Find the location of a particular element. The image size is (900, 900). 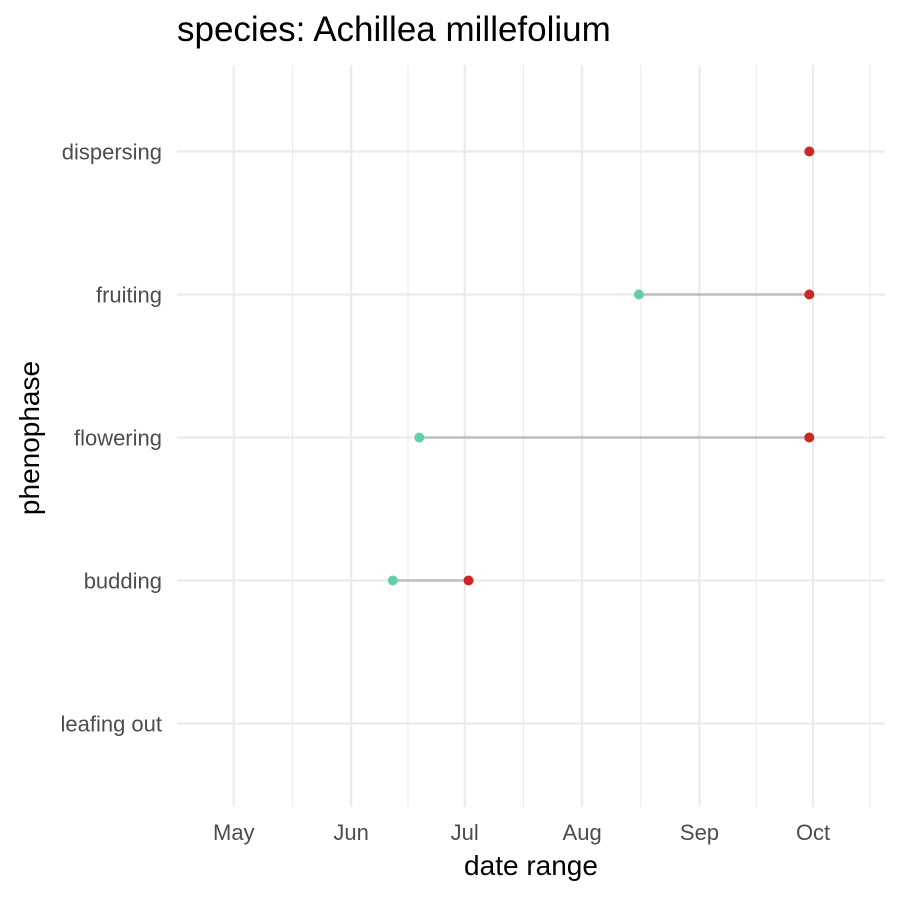

y-tick-label: budding is located at coordinates (123, 581).